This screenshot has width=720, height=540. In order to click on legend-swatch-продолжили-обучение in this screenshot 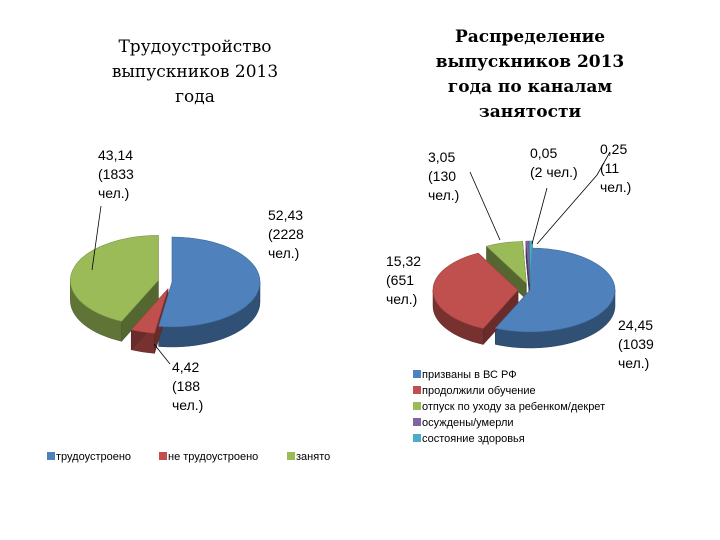, I will do `click(417, 390)`.